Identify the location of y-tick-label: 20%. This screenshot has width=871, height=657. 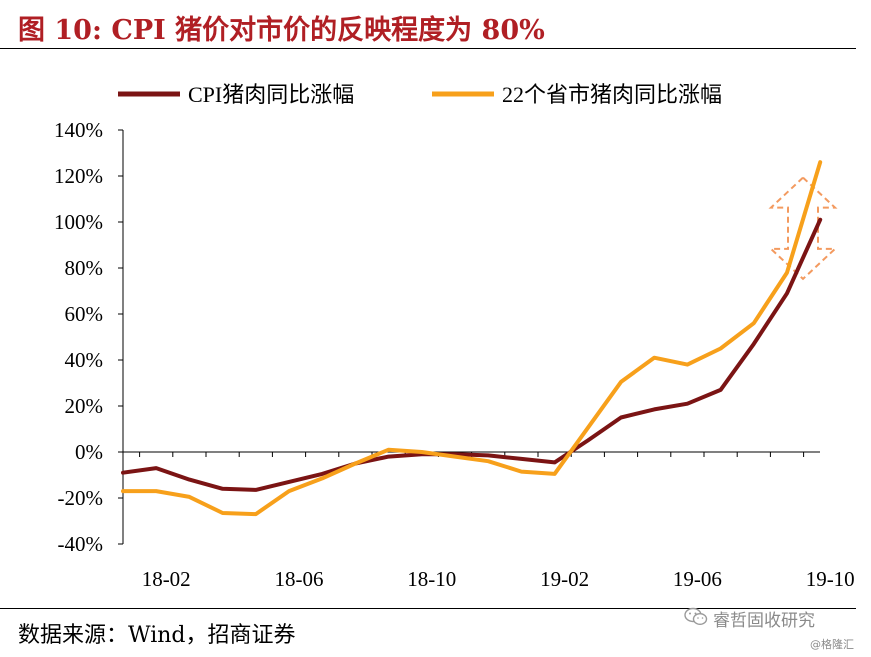
(84, 406).